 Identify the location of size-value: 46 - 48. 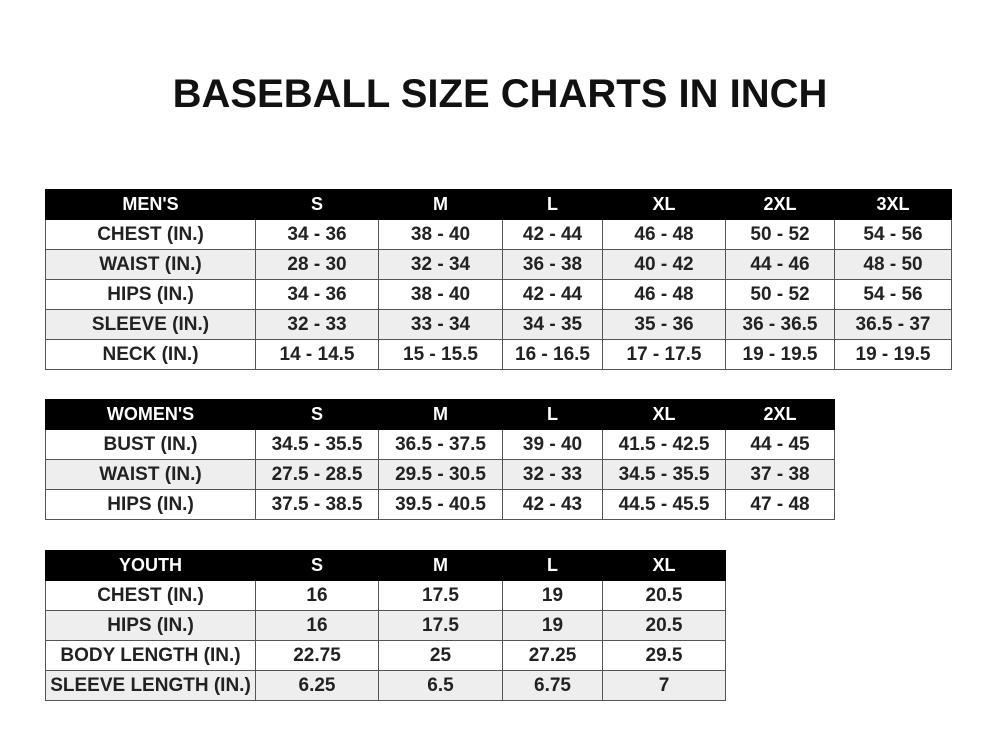
(664, 234).